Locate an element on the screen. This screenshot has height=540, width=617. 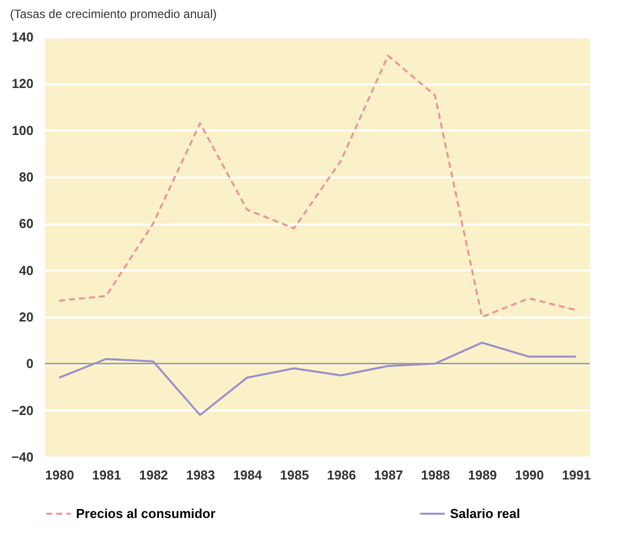
chart-title: (Tasas de crecimiento promedio anual) is located at coordinates (113, 14).